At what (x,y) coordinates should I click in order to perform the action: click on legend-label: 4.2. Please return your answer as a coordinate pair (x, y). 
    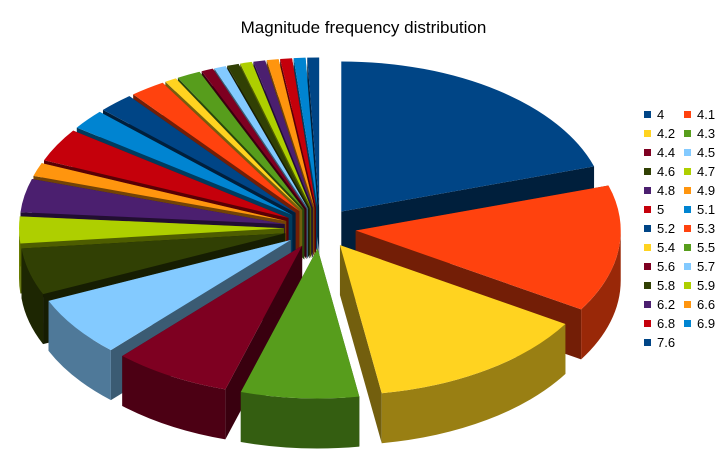
    Looking at the image, I should click on (666, 133).